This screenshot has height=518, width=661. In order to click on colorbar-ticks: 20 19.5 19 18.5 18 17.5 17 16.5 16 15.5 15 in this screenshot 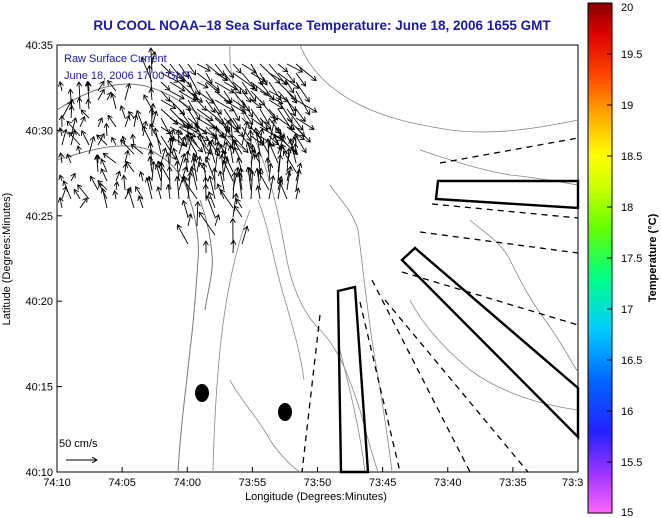, I will do `click(624, 260)`.